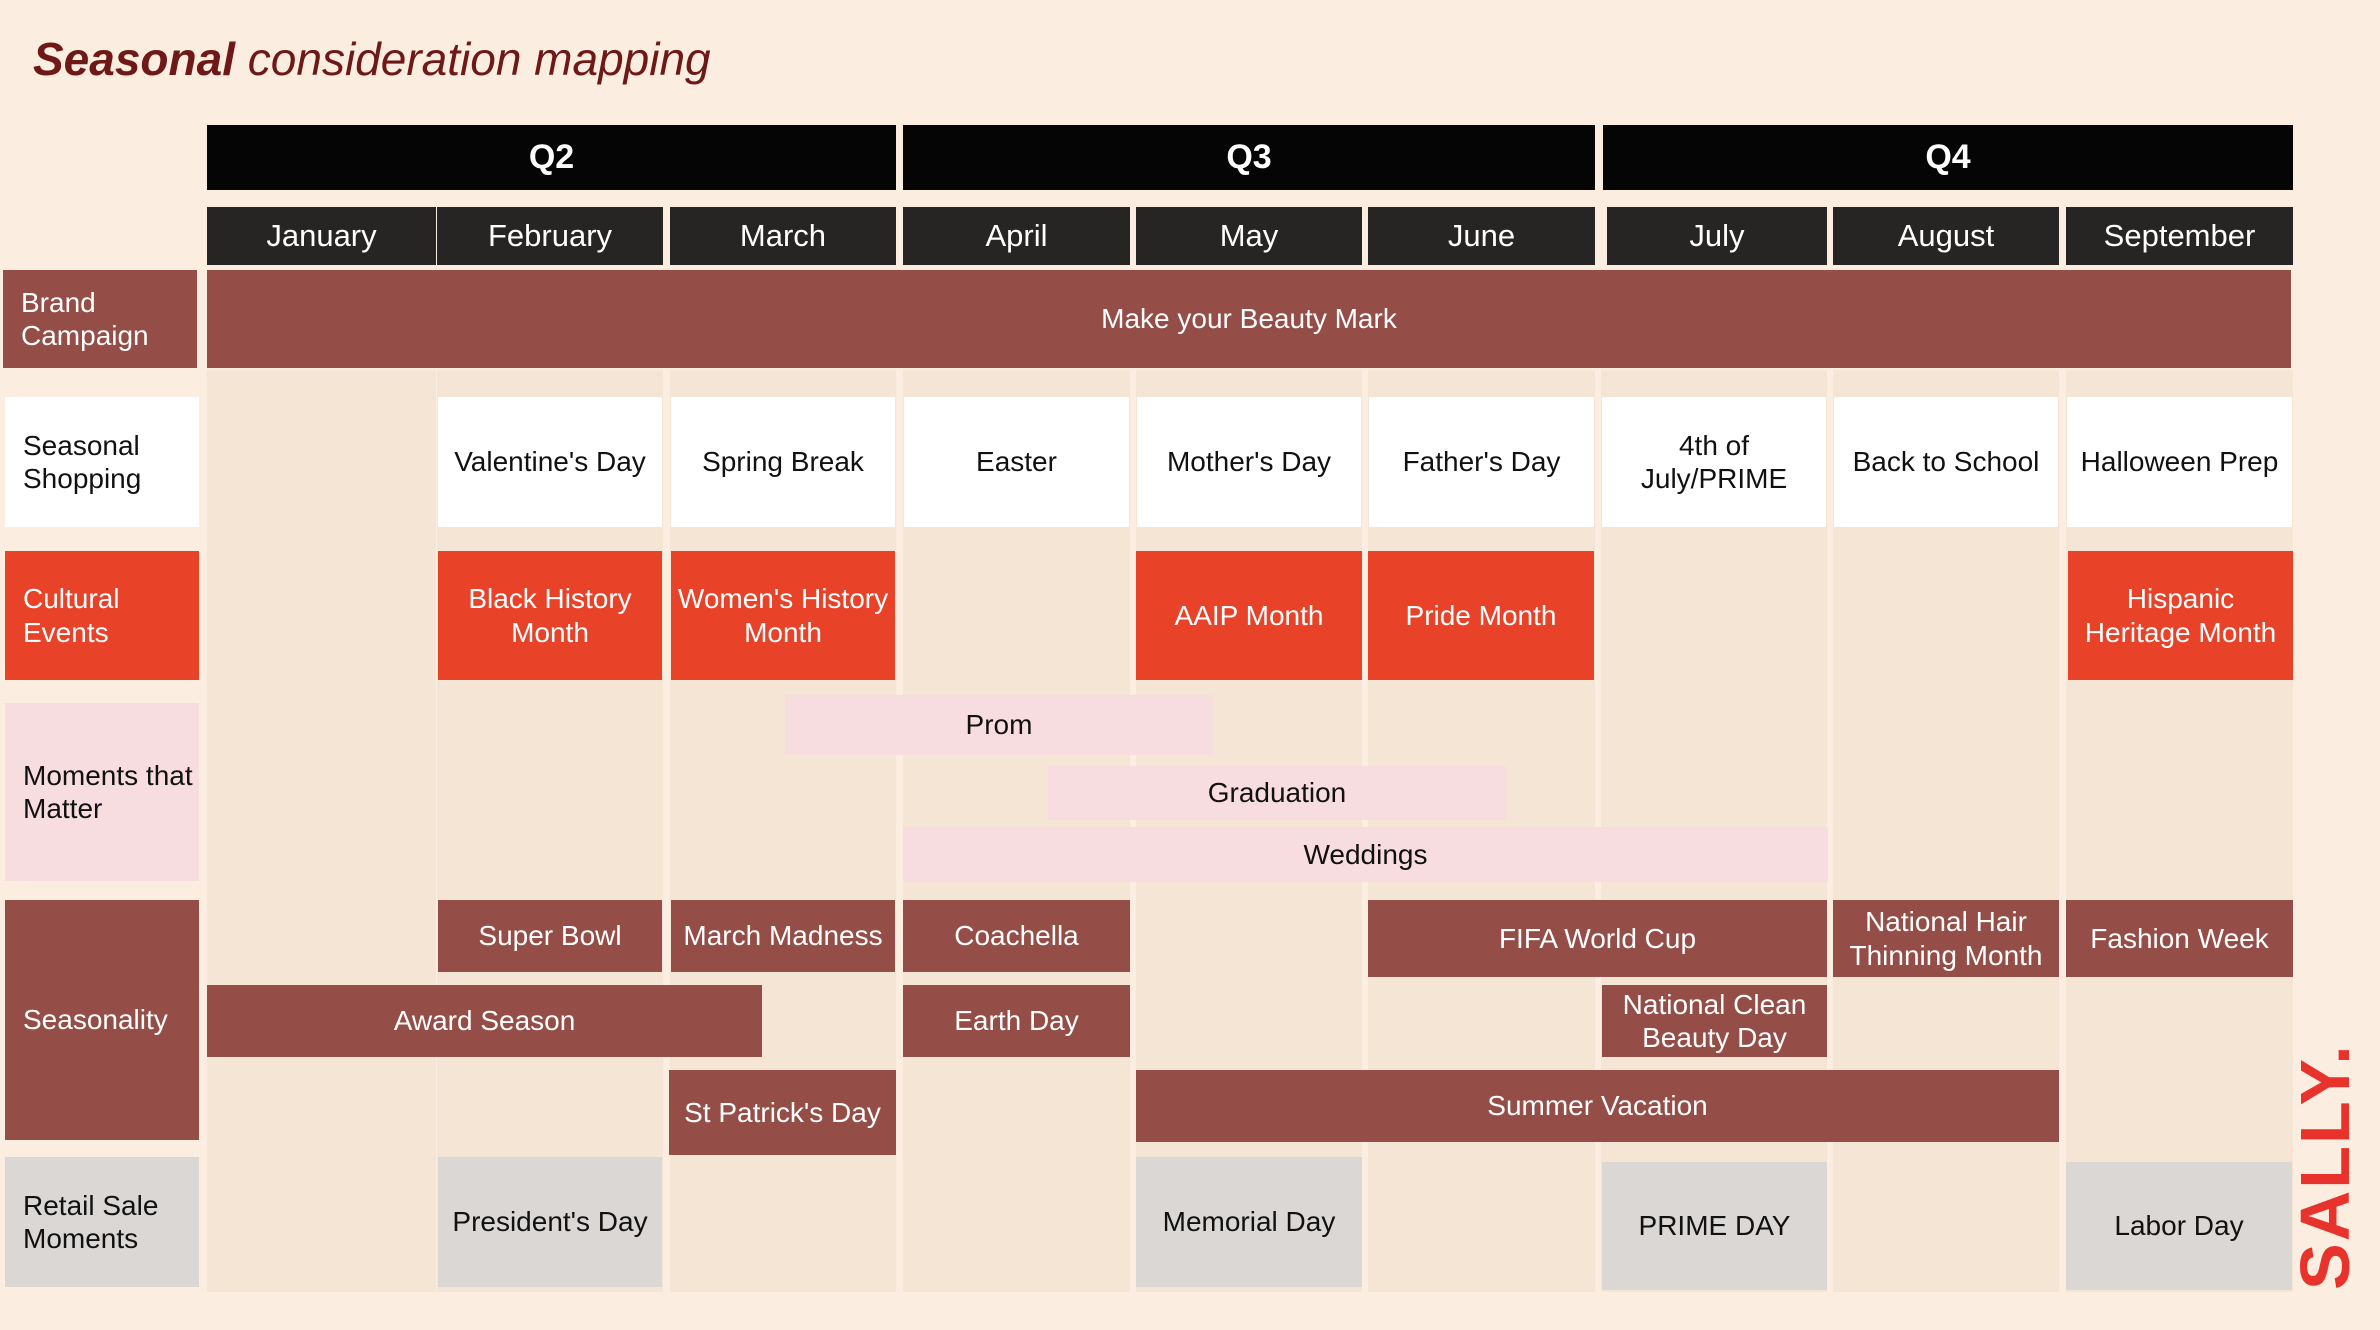 This screenshot has height=1330, width=2380. What do you see at coordinates (550, 236) in the screenshot?
I see `month-february: February` at bounding box center [550, 236].